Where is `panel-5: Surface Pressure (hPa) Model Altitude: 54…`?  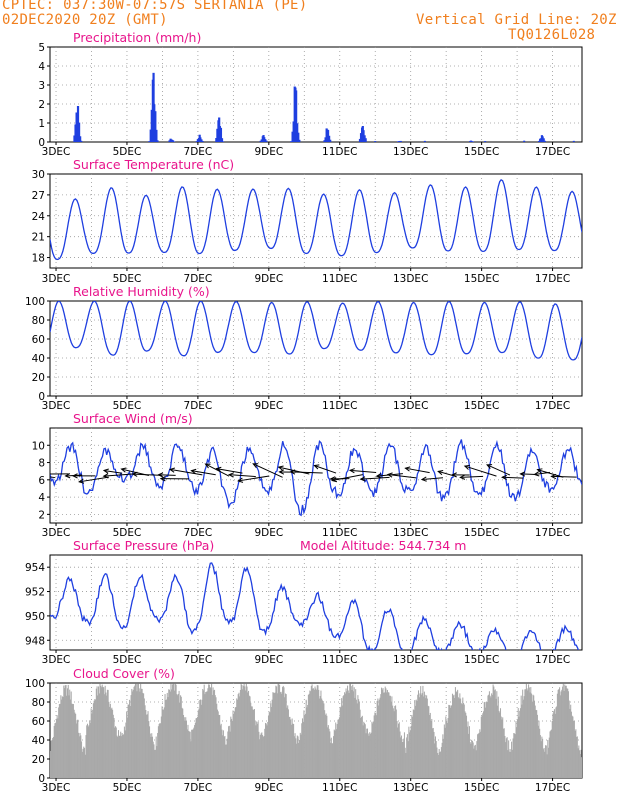 panel-5: Surface Pressure (hPa) Model Altitude: 54… is located at coordinates (304, 602).